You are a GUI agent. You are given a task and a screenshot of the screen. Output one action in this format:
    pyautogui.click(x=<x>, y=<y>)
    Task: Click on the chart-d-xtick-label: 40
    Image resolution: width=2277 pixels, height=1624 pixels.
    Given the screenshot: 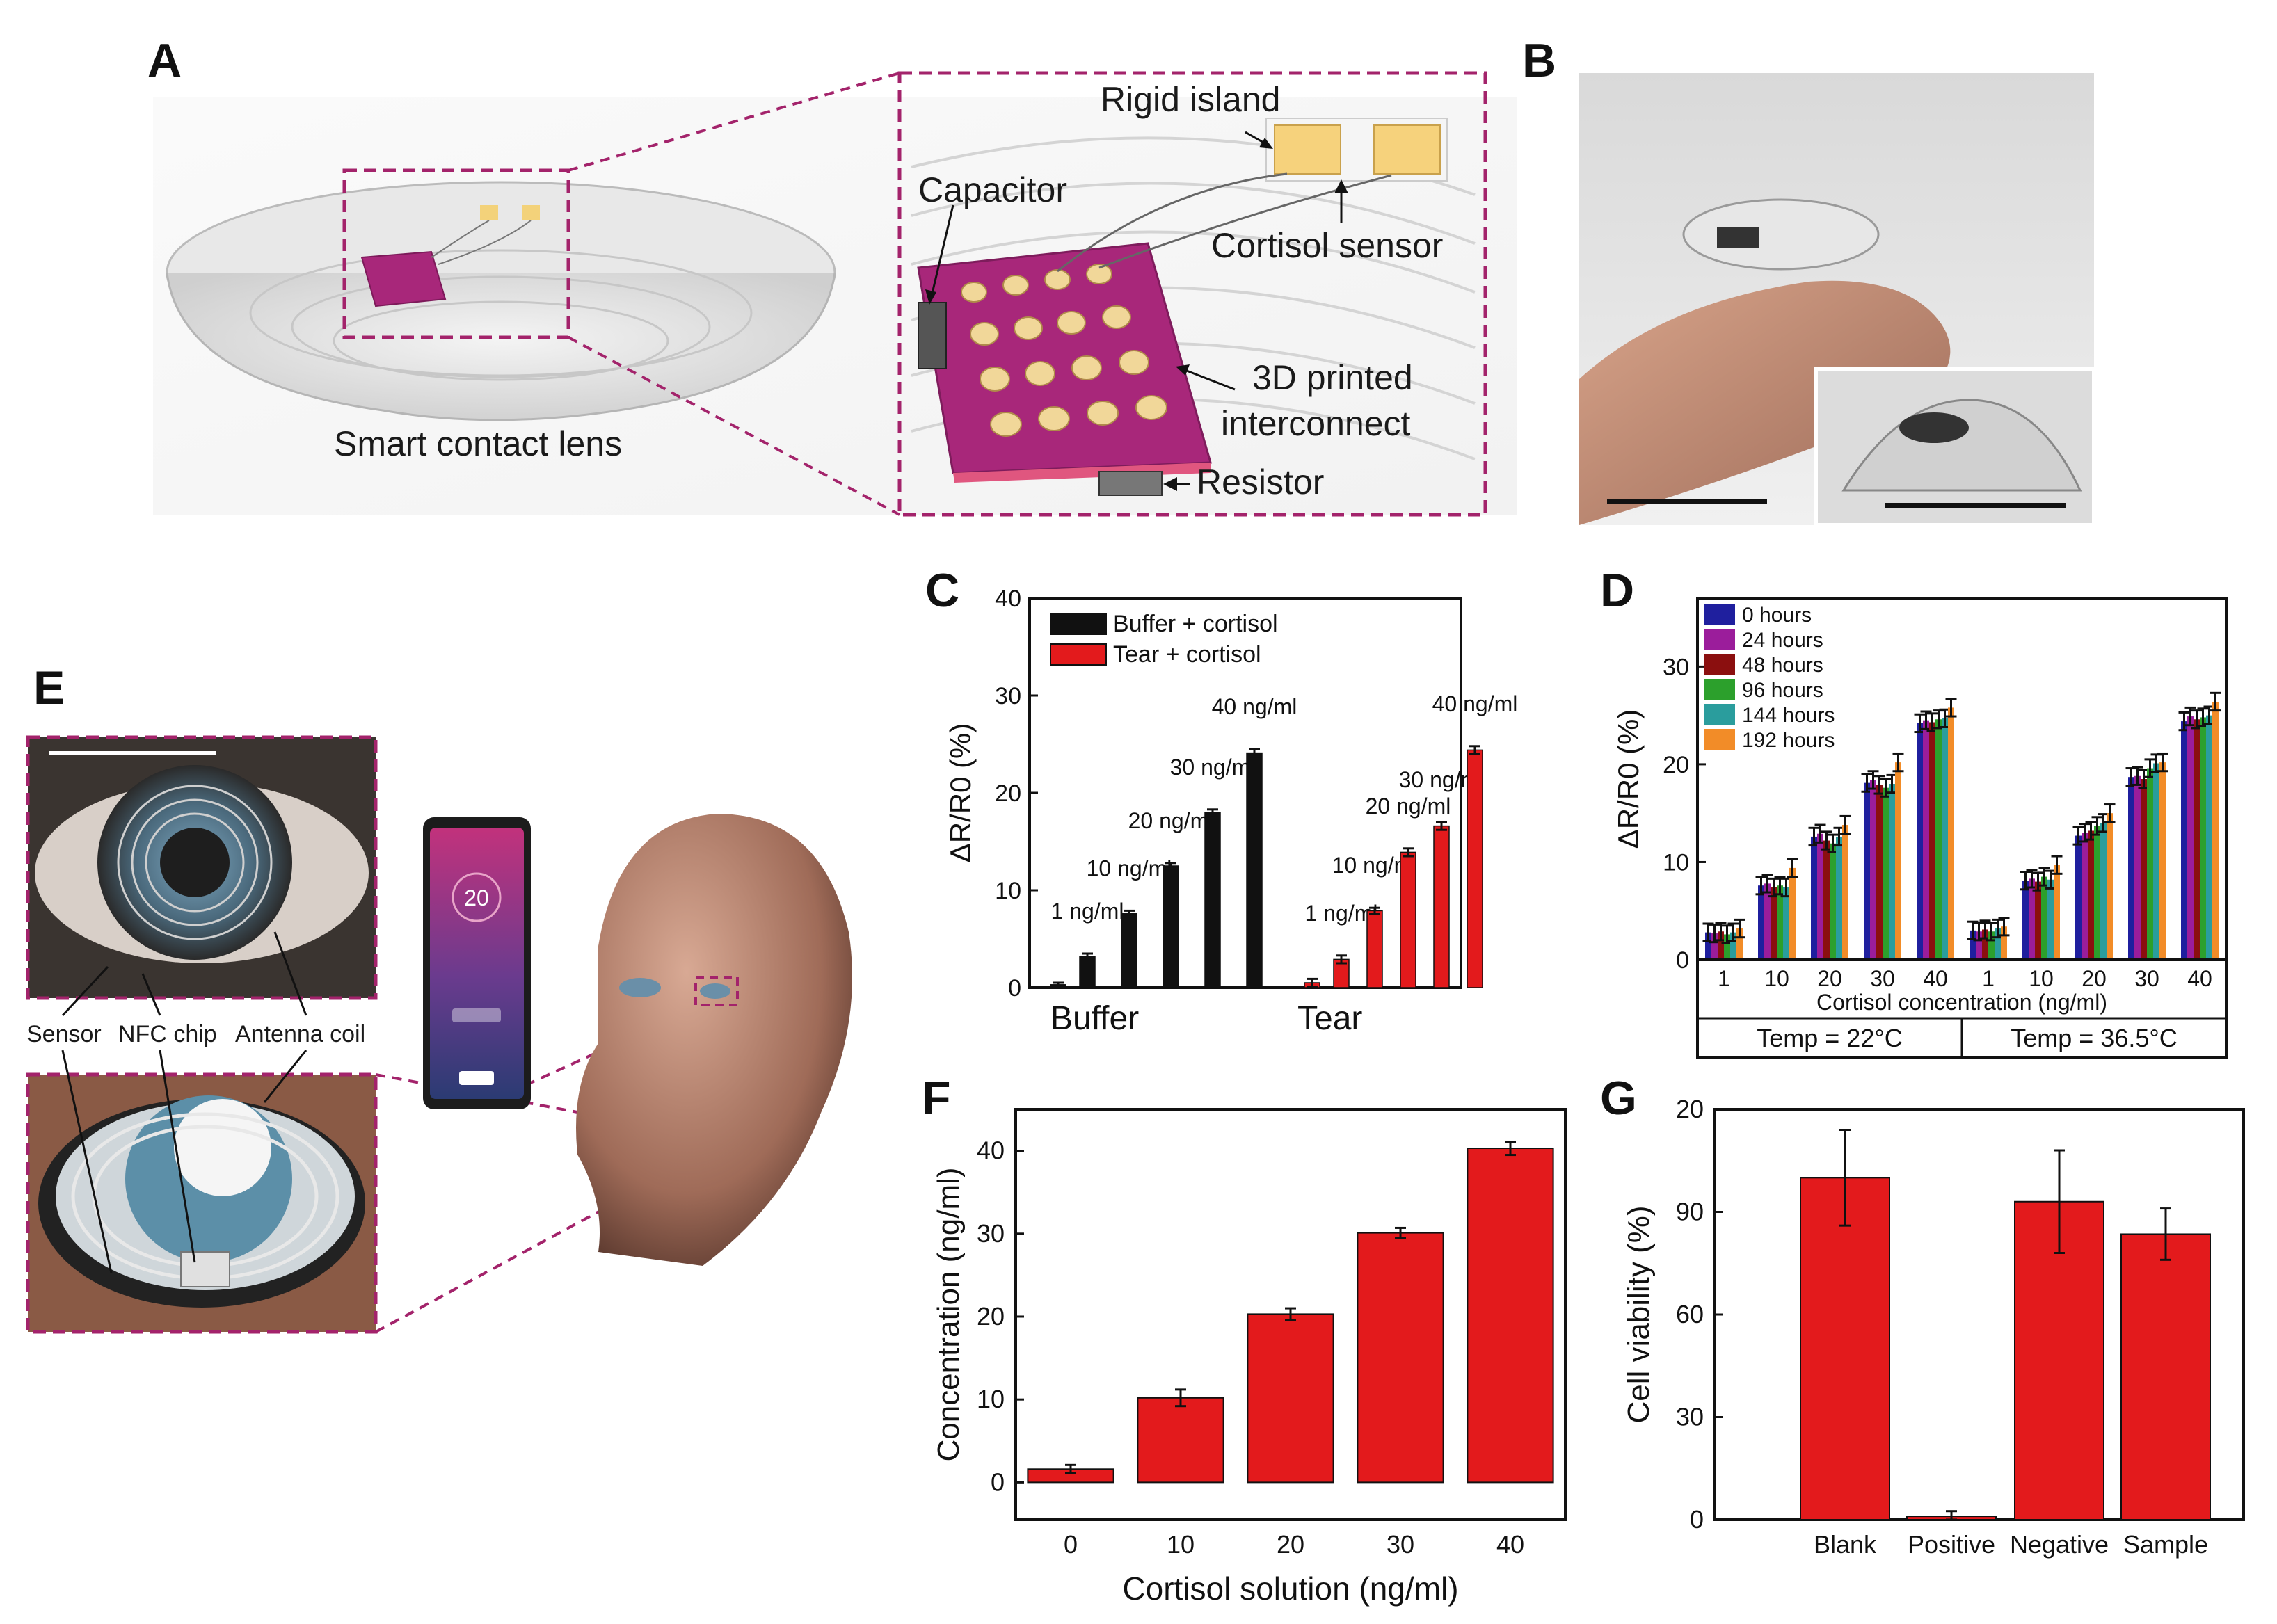 What is the action you would take?
    pyautogui.click(x=1935, y=978)
    